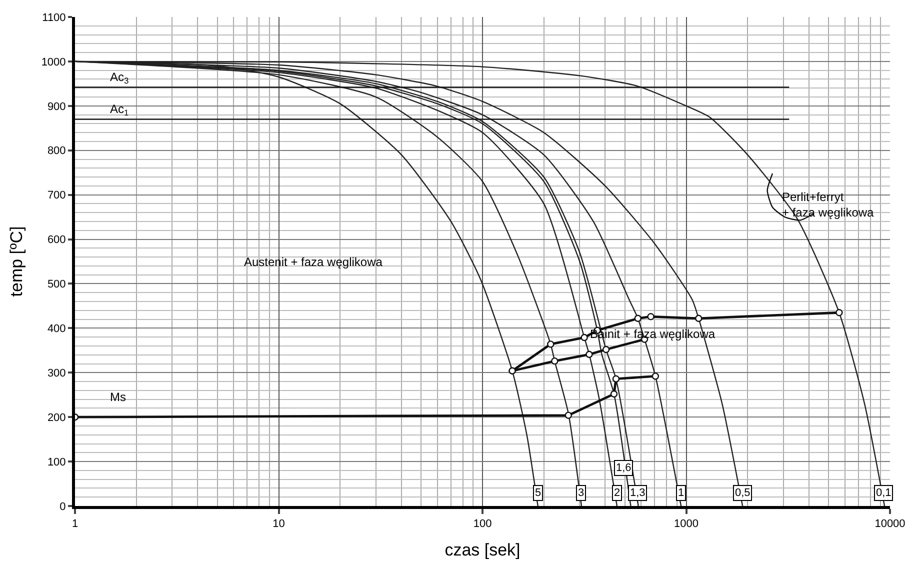 The image size is (917, 569). I want to click on x-tick-label: 10000, so click(890, 524).